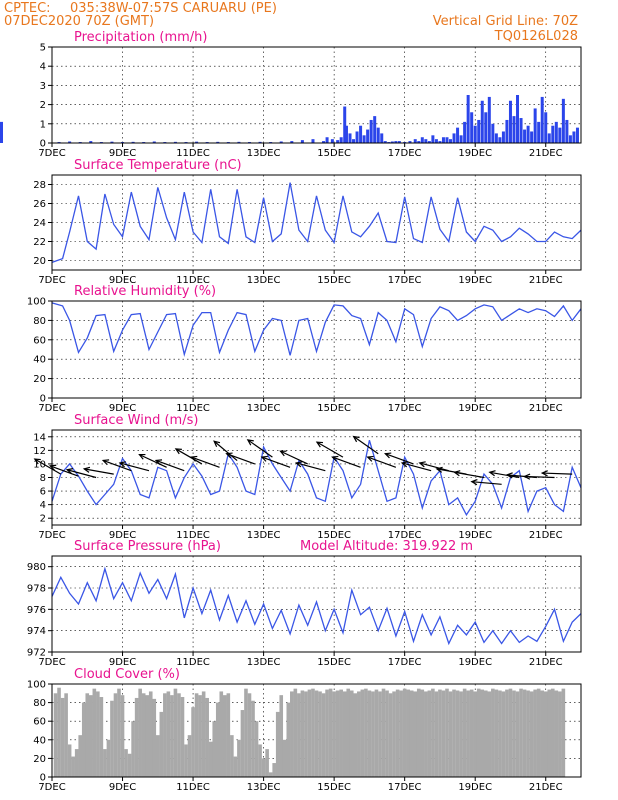 Image resolution: width=618 pixels, height=800 pixels. What do you see at coordinates (43, 105) in the screenshot?
I see `precipitation-ytick-label: 2` at bounding box center [43, 105].